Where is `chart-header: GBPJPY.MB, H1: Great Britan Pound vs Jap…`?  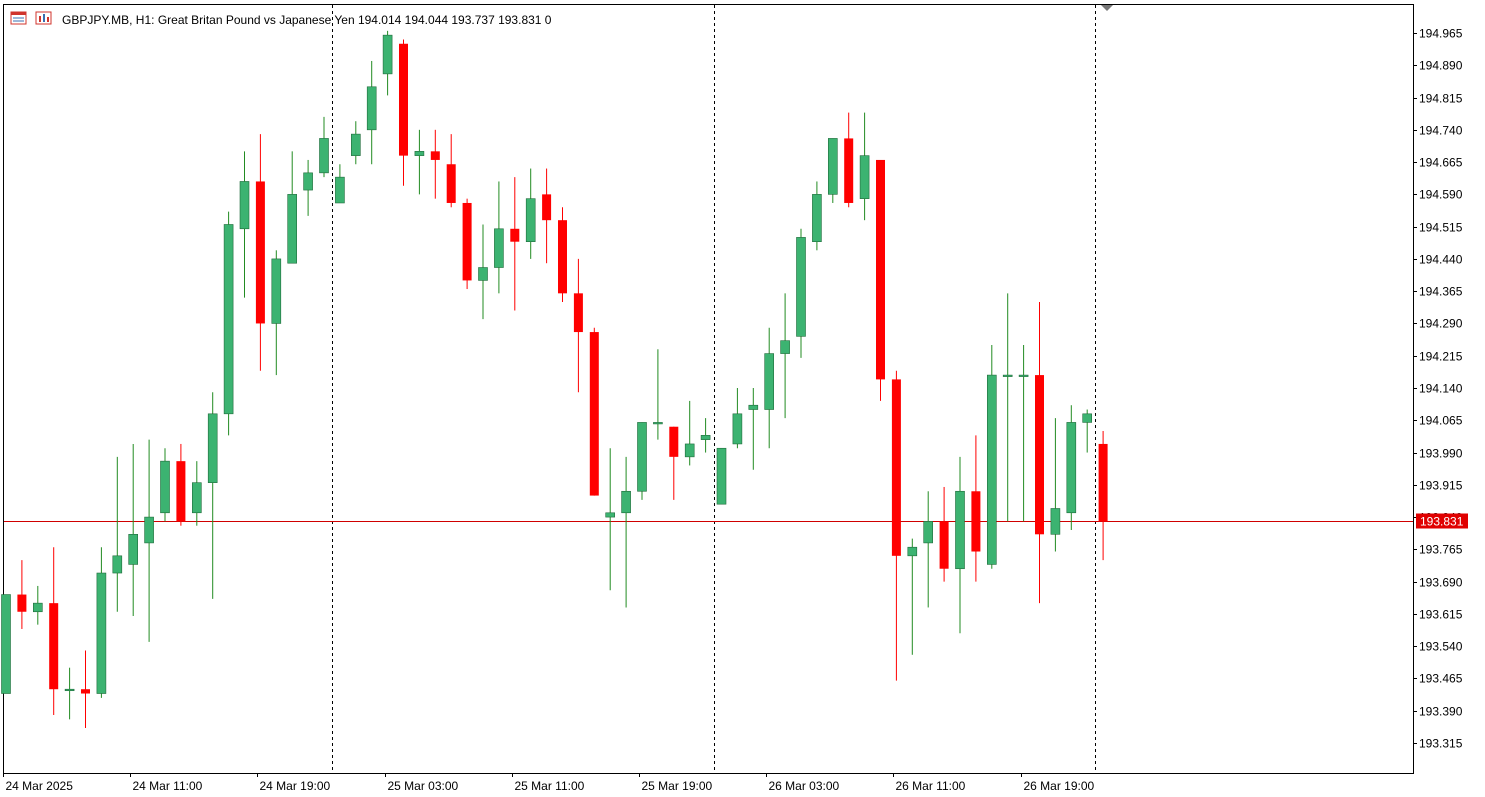 chart-header: GBPJPY.MB, H1: Great Britan Pound vs Jap… is located at coordinates (281, 19).